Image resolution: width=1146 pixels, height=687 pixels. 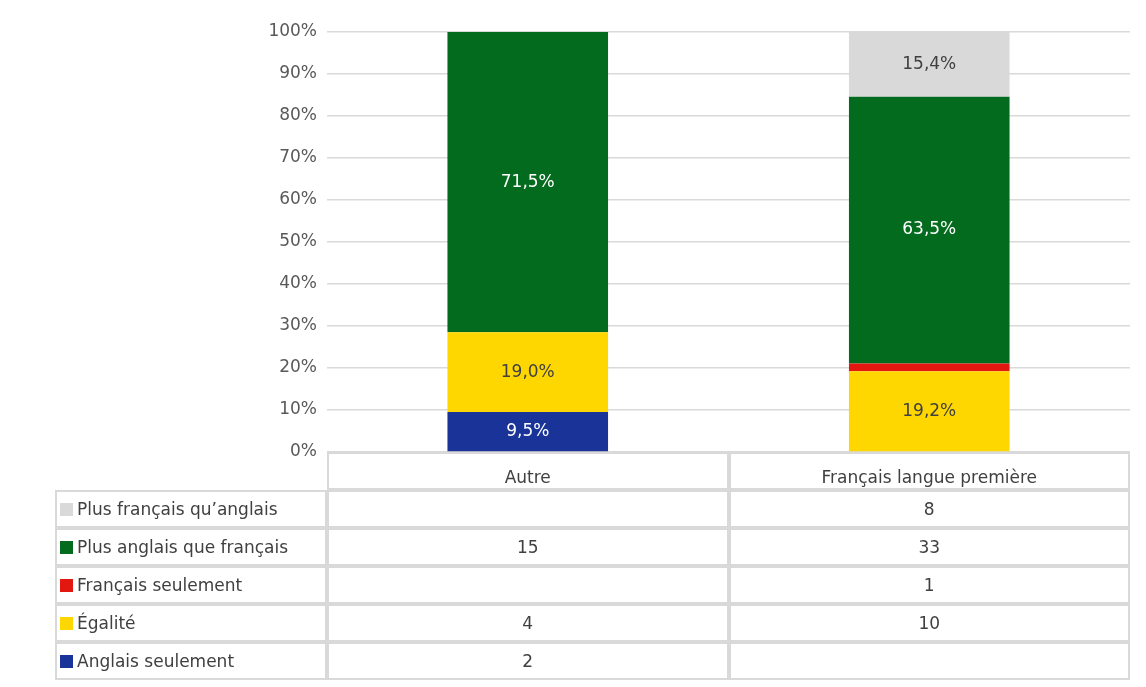 What do you see at coordinates (528, 661) in the screenshot?
I see `text: 2` at bounding box center [528, 661].